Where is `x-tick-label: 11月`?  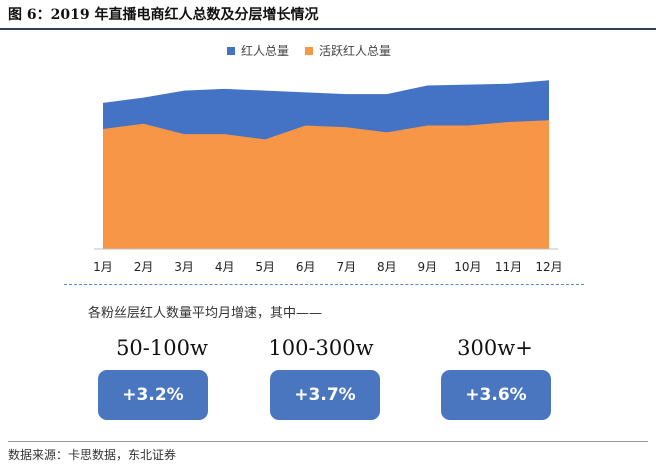
x-tick-label: 11月 is located at coordinates (508, 267).